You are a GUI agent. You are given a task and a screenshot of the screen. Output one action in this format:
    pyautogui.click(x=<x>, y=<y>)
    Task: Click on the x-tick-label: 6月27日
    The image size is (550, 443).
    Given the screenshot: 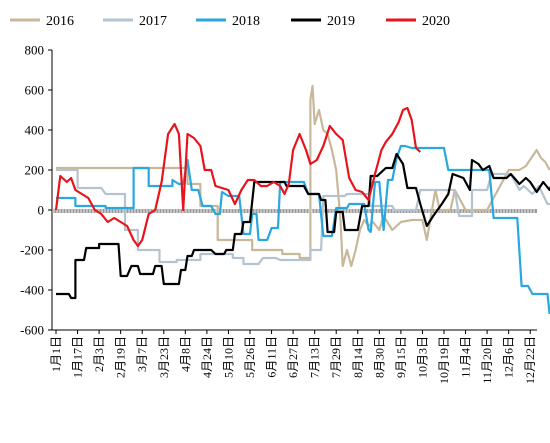 What is the action you would take?
    pyautogui.click(x=293, y=357)
    